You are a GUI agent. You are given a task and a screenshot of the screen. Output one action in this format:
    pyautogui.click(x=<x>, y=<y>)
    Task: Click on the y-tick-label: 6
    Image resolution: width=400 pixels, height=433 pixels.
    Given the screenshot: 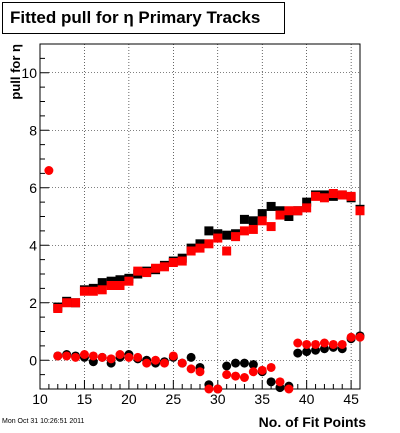 What is the action you would take?
    pyautogui.click(x=33, y=188)
    